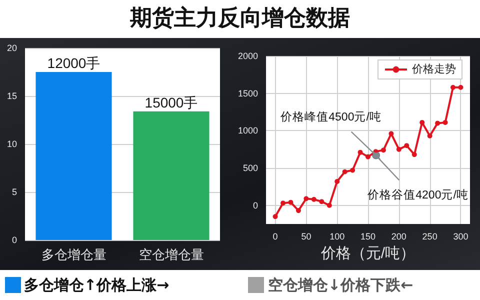  Describe the element at coordinates (341, 285) in the screenshot. I see `text: 空仓增仓↓价格下跌←` at that location.